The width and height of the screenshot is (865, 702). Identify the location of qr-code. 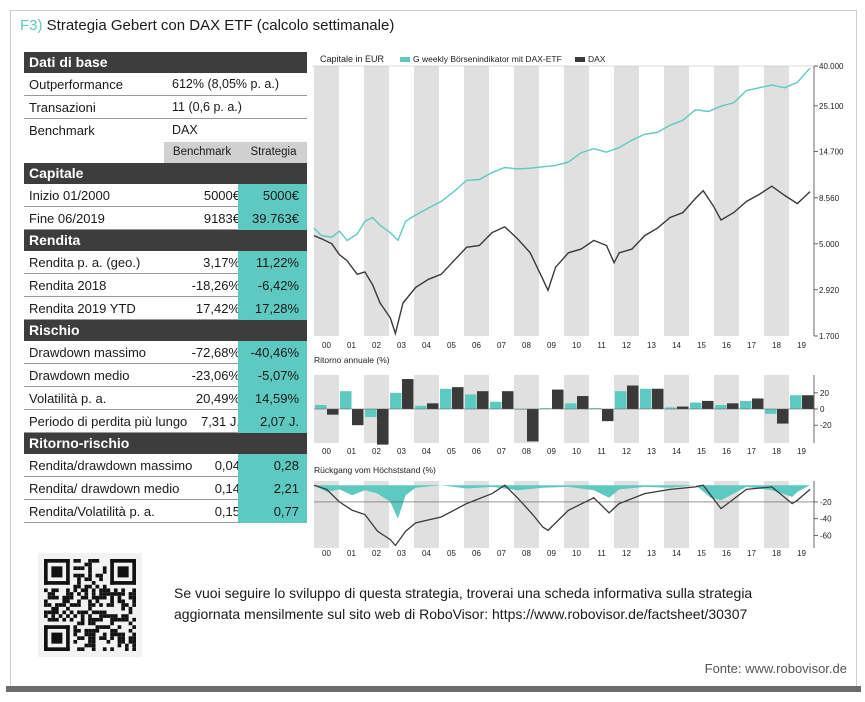
(90, 605).